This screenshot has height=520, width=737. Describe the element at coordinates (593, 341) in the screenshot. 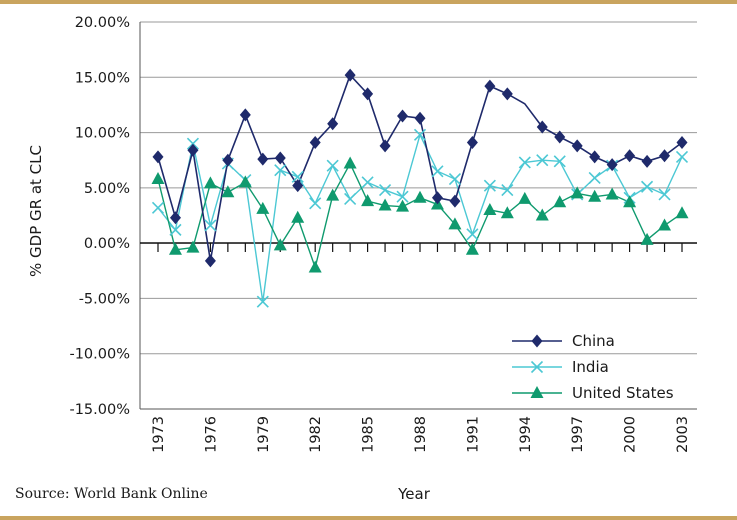

I see `legend-label-china: China` at that location.